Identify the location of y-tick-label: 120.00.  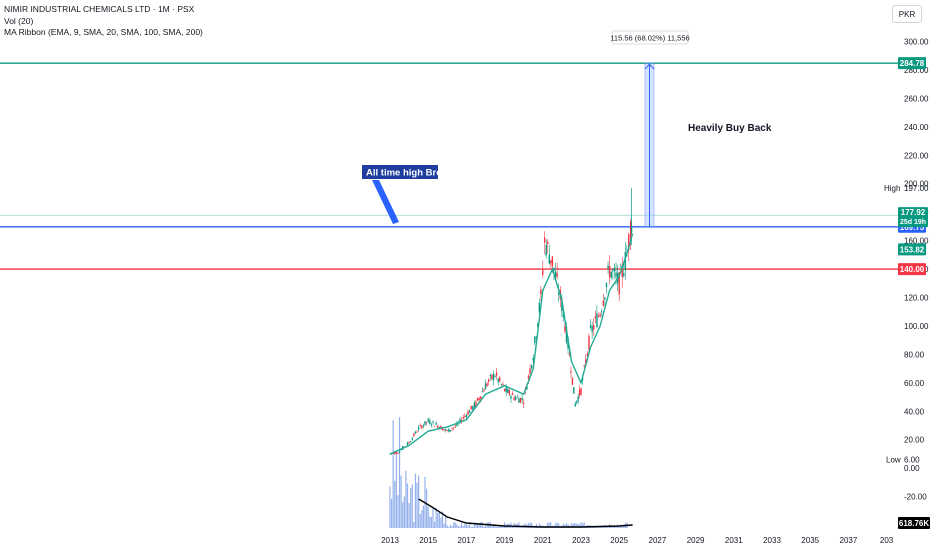
(916, 298).